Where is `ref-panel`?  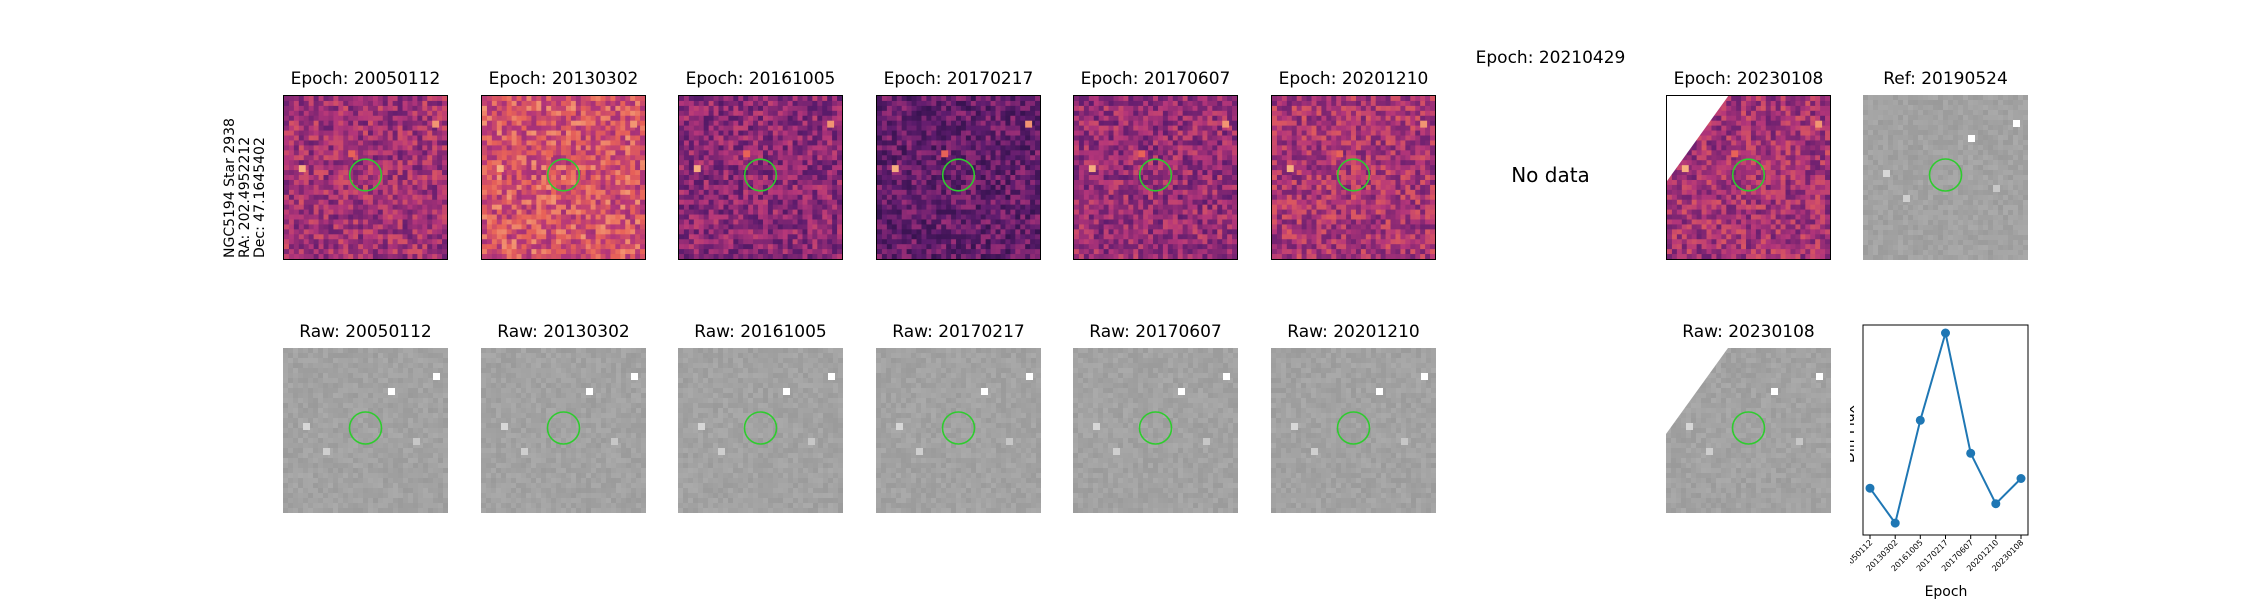 ref-panel is located at coordinates (1945, 177).